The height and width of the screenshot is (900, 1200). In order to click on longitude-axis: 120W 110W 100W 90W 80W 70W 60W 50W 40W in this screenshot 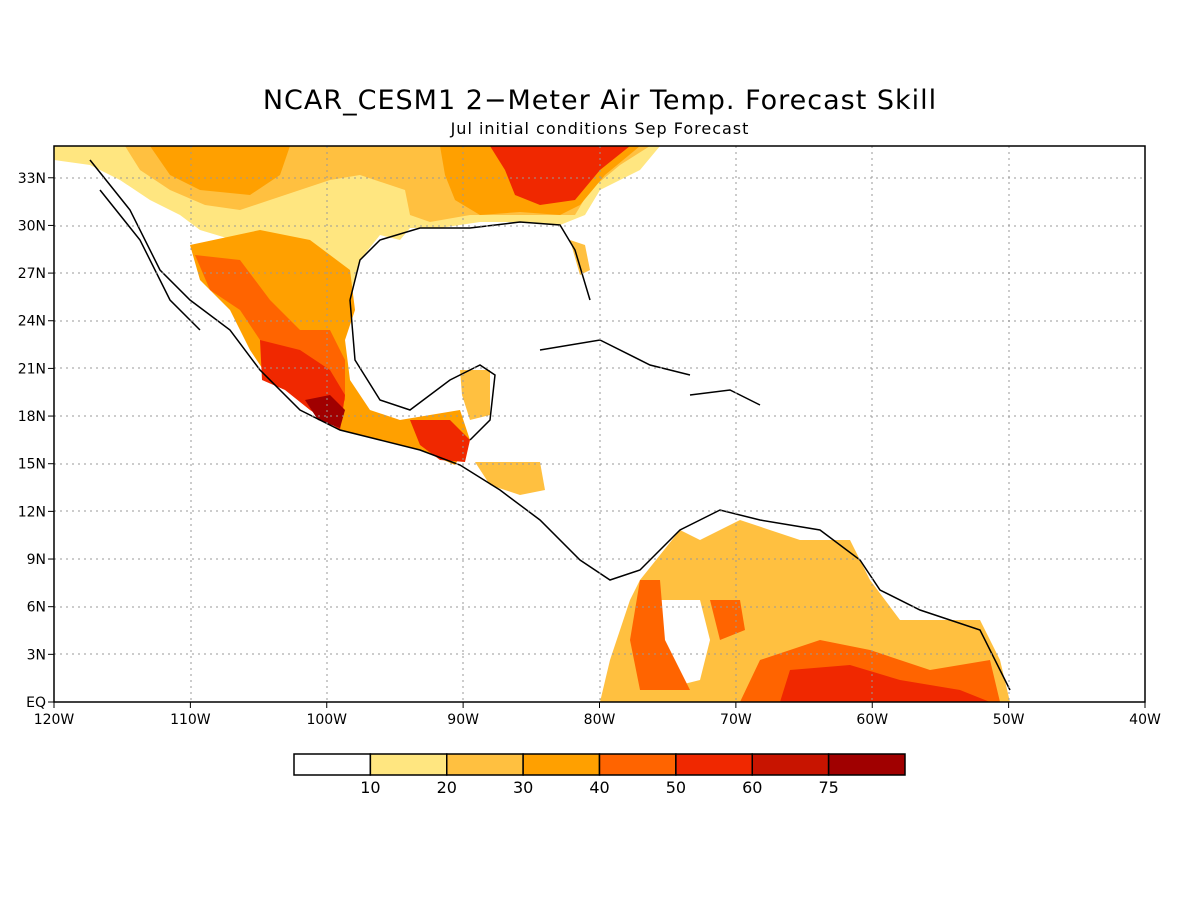, I will do `click(597, 715)`.